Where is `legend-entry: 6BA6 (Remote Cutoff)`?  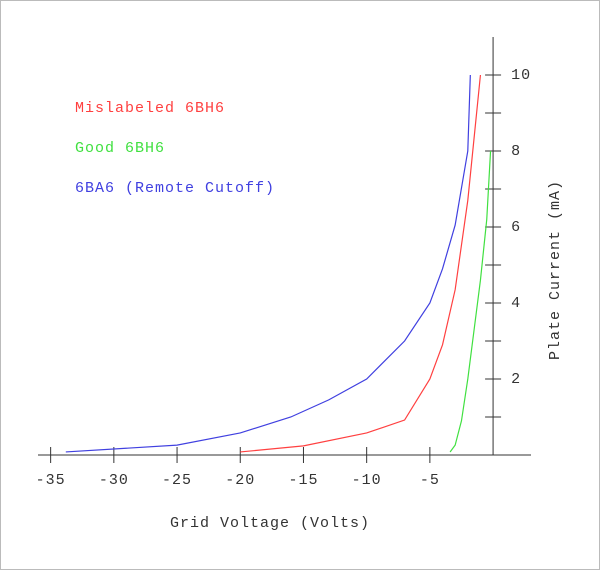 legend-entry: 6BA6 (Remote Cutoff) is located at coordinates (175, 188).